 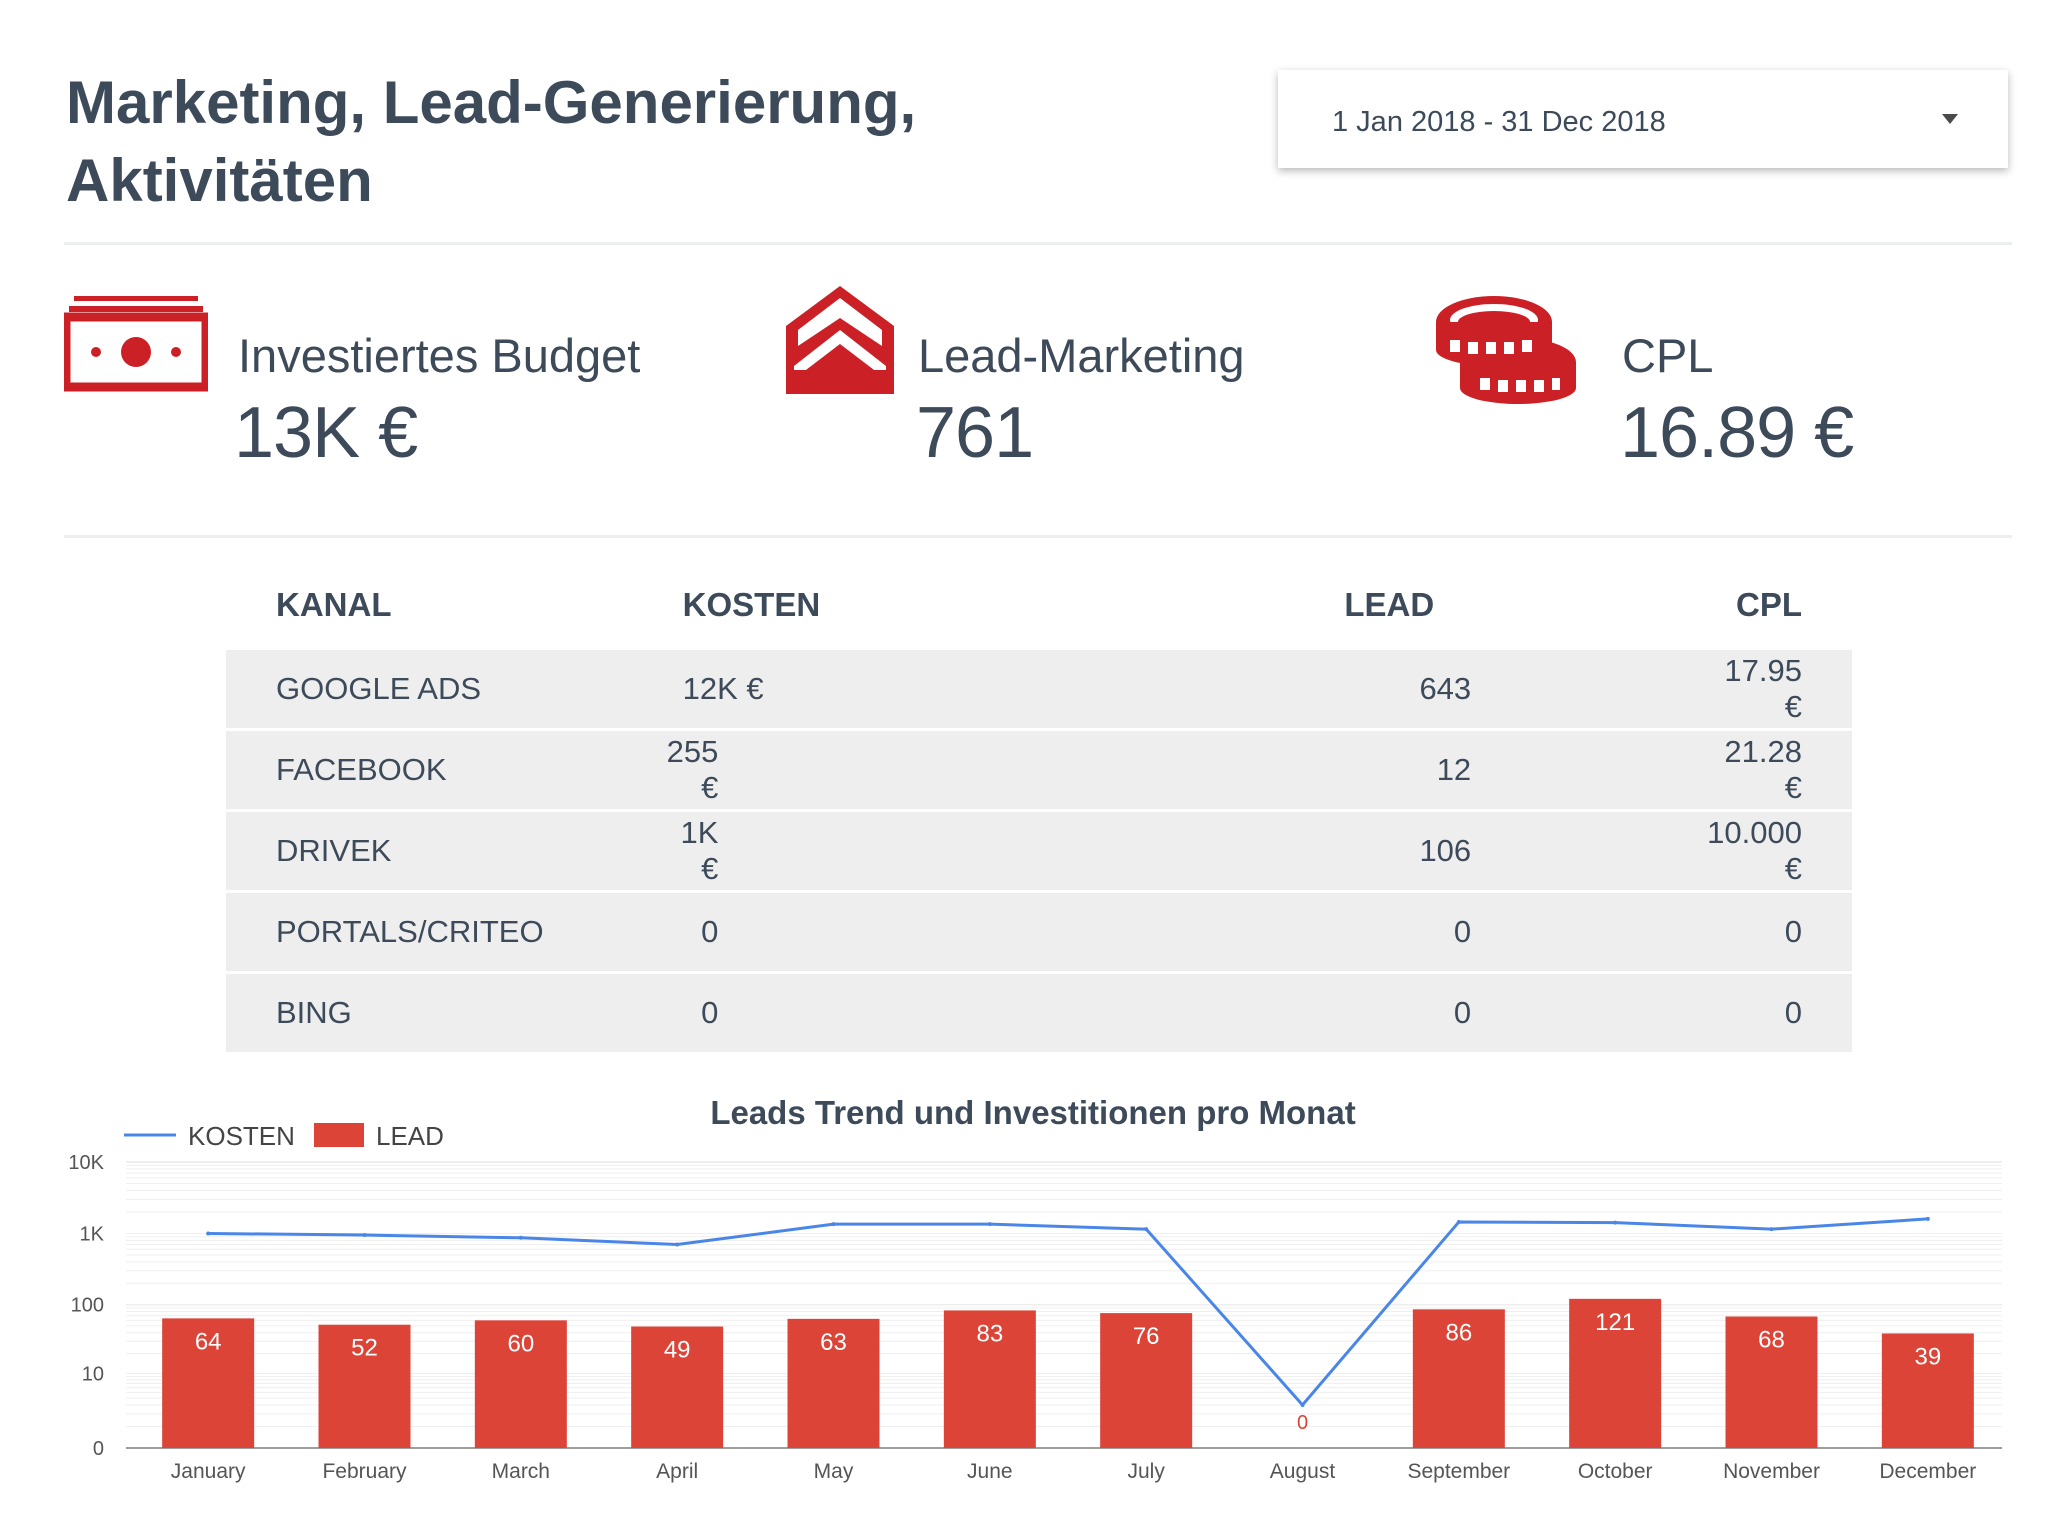 What do you see at coordinates (887, 849) in the screenshot?
I see `cell-kosten: 1K €` at bounding box center [887, 849].